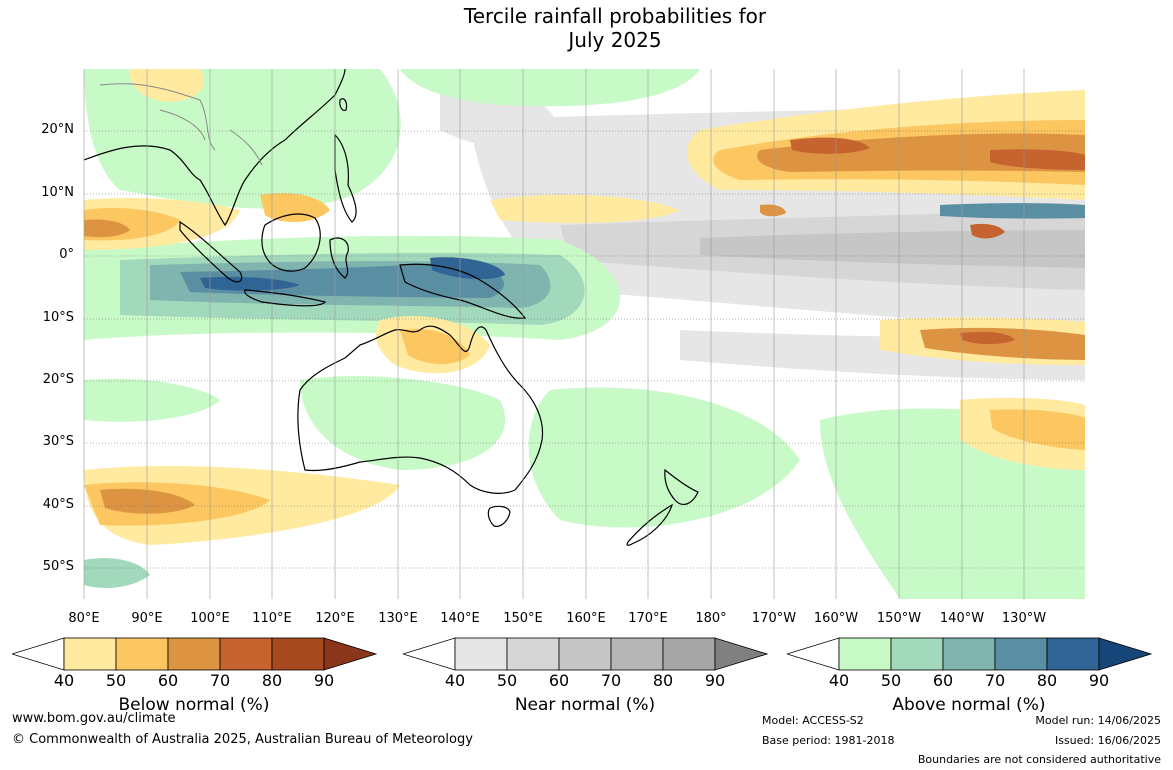  What do you see at coordinates (94, 718) in the screenshot?
I see `website-link: www.bom.gov.au/climate` at bounding box center [94, 718].